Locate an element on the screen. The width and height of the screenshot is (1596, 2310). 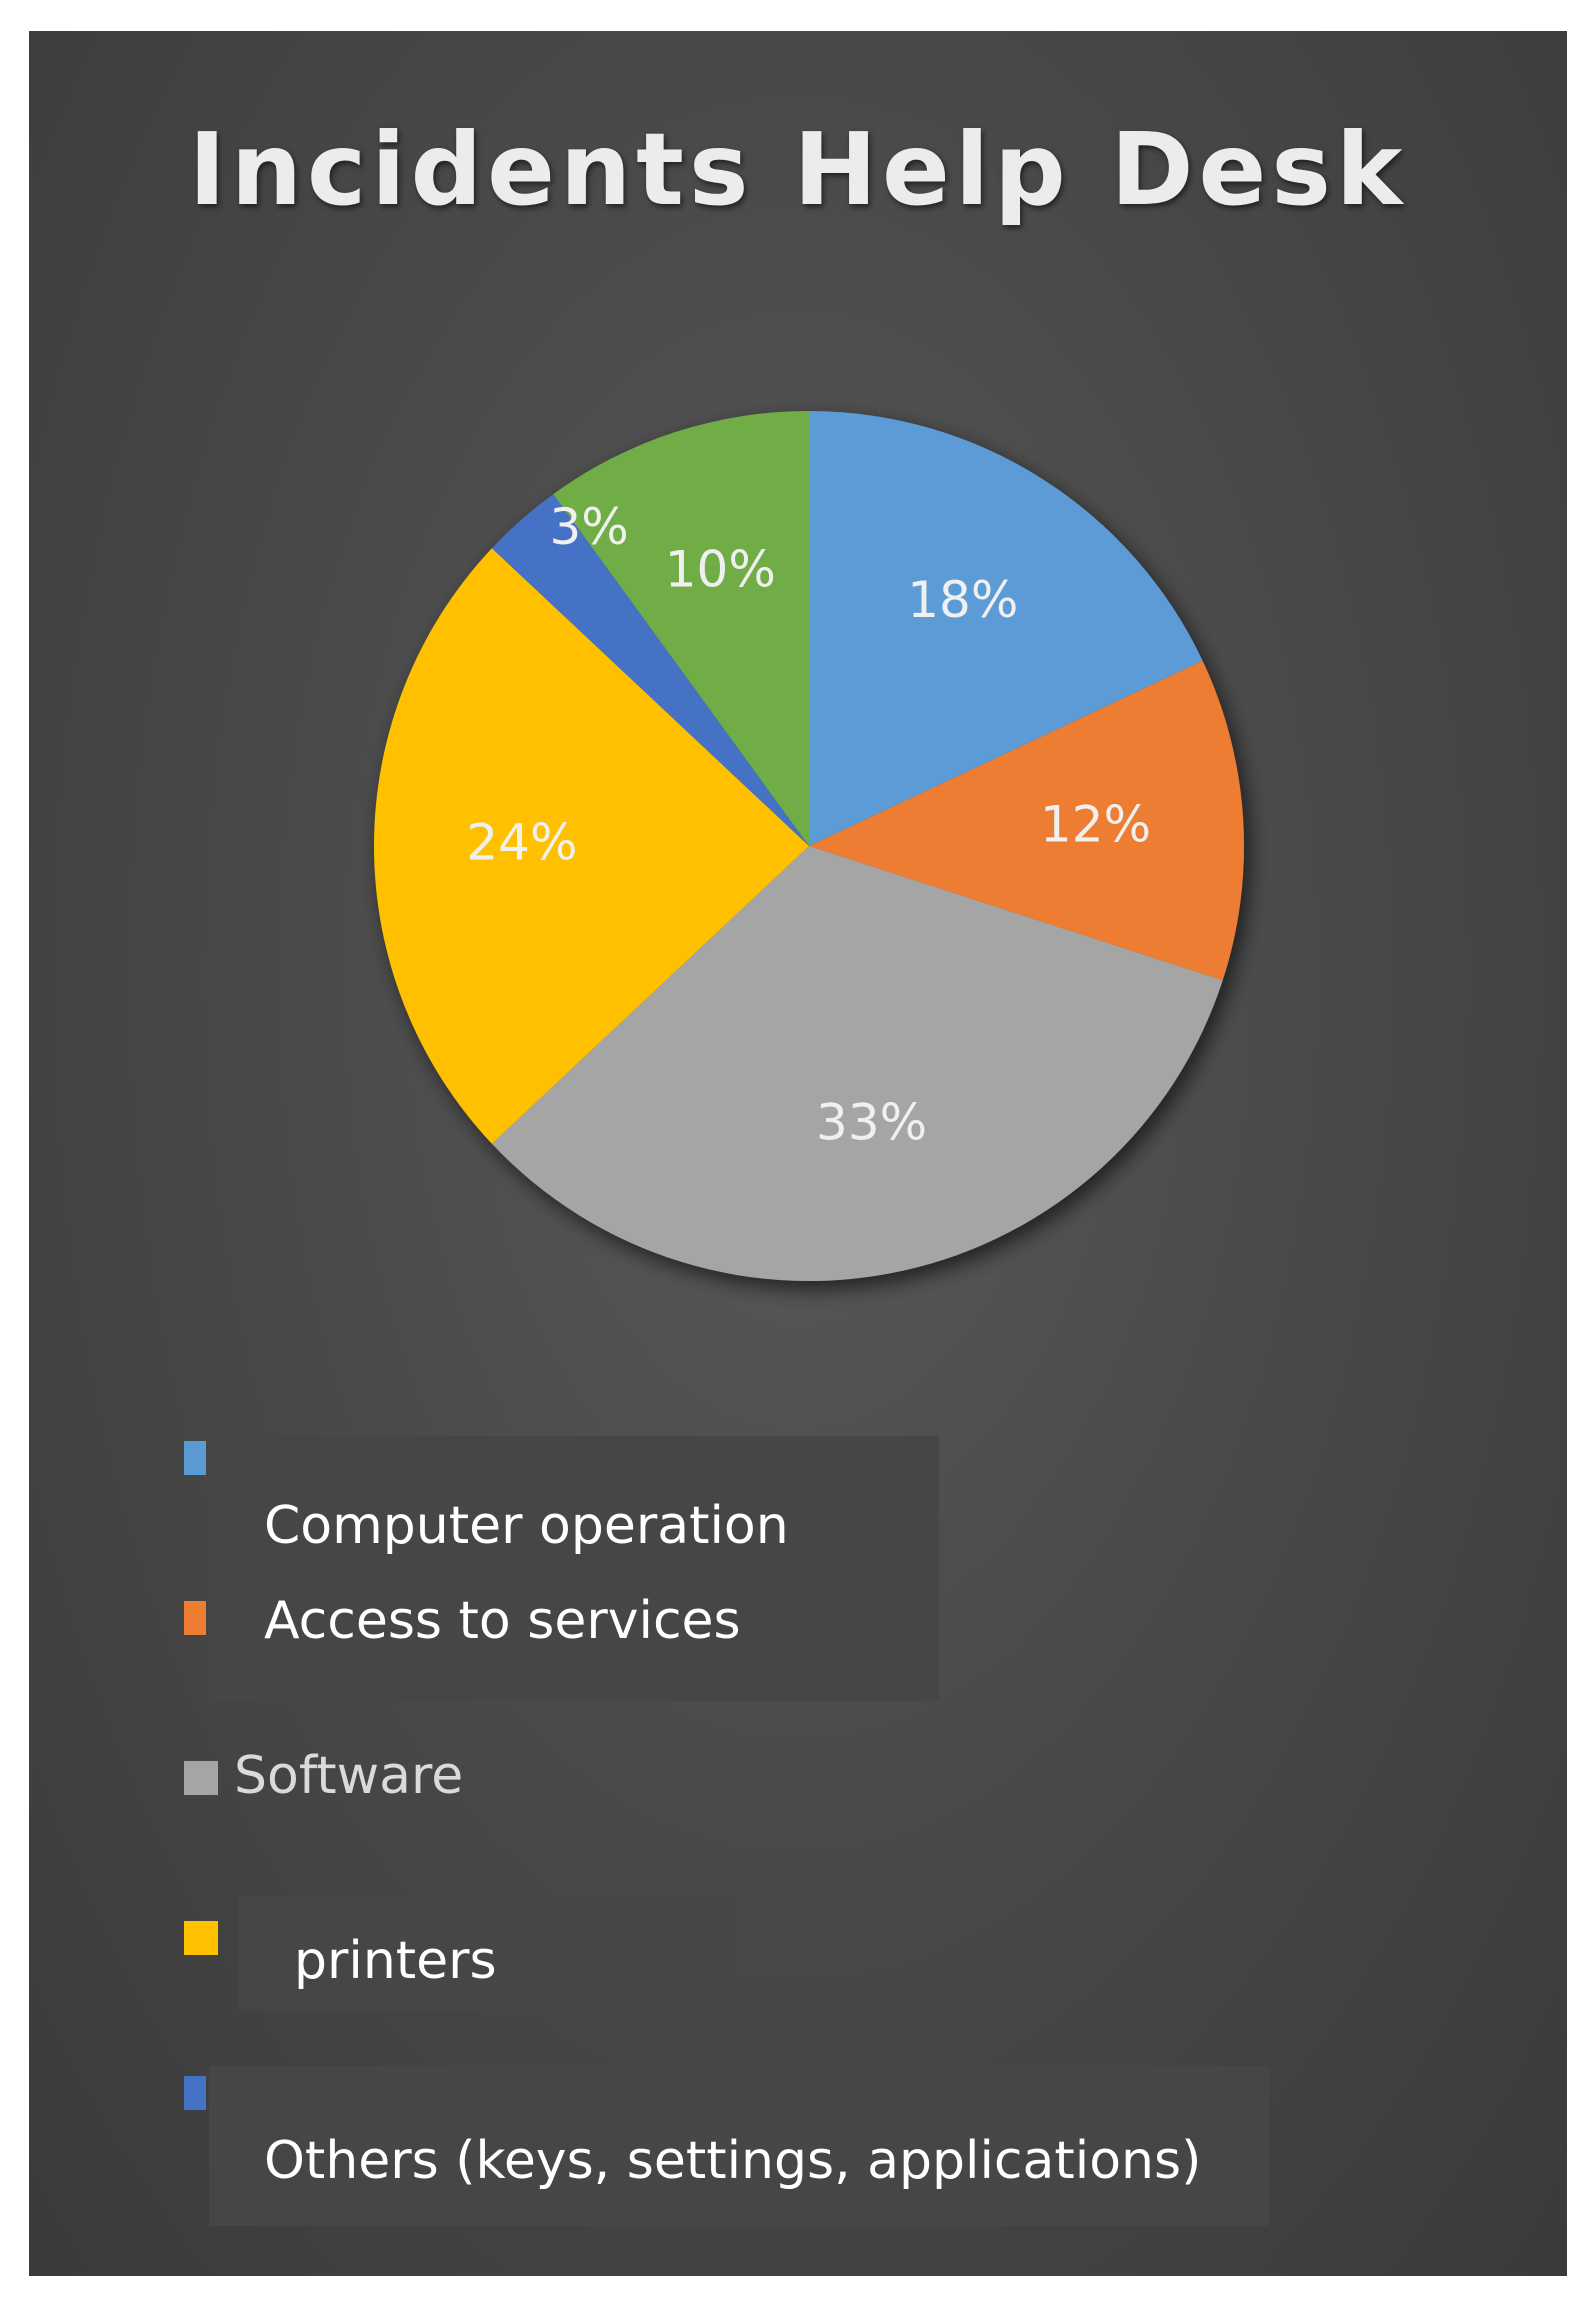
legend-label: Software is located at coordinates (349, 1776).